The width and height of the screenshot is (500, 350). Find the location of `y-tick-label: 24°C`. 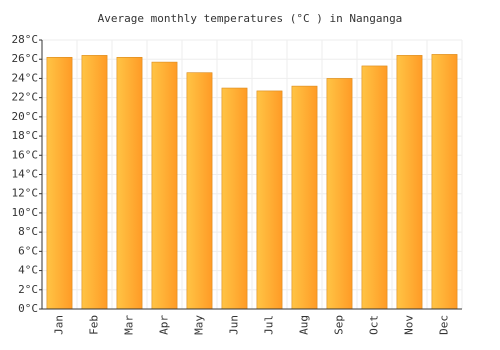

y-tick-label: 24°C is located at coordinates (25, 77).